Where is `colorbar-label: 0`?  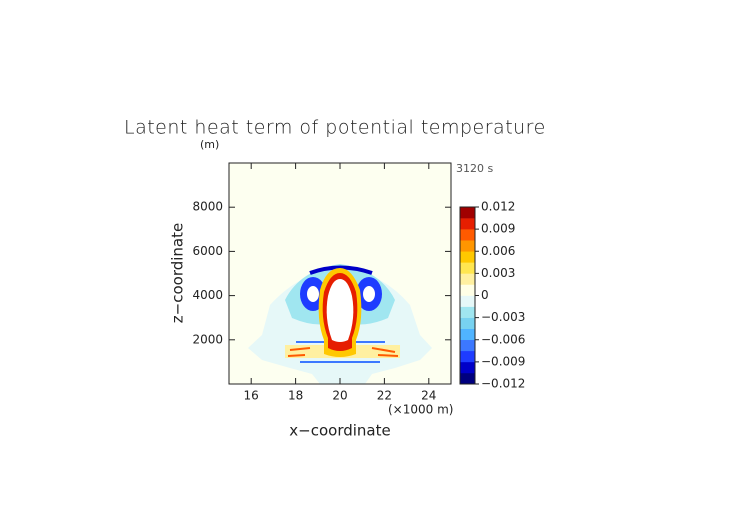 colorbar-label: 0 is located at coordinates (485, 295).